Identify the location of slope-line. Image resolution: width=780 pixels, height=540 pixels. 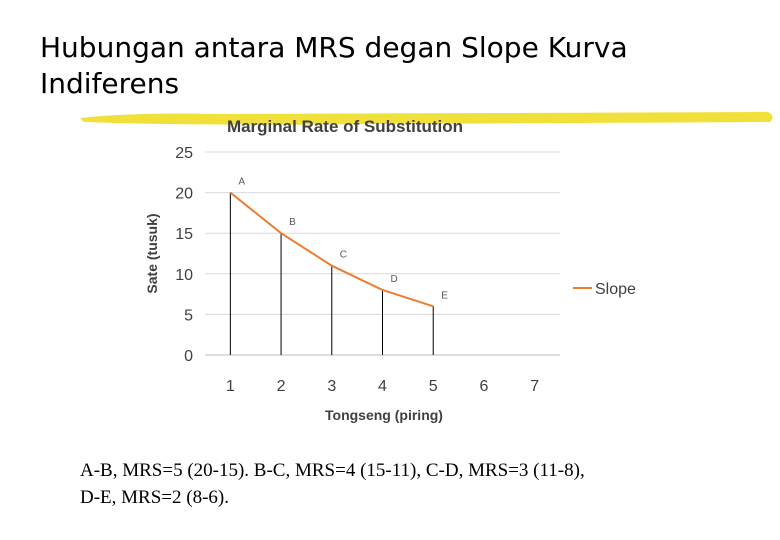
(331, 249).